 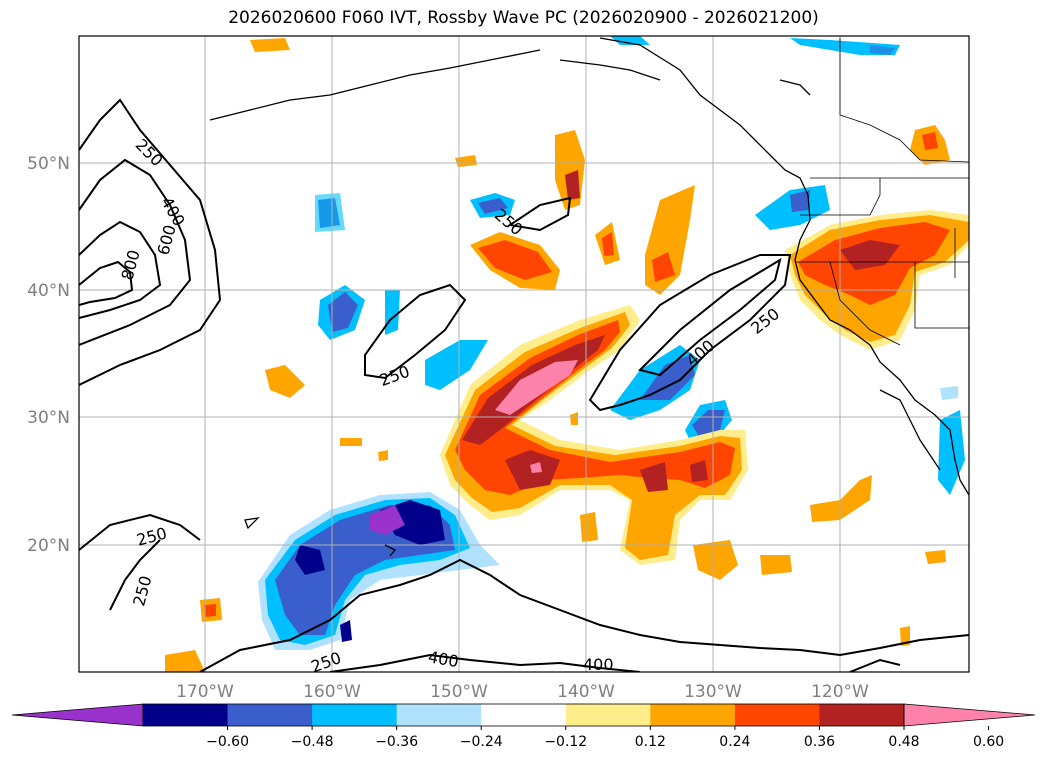 What do you see at coordinates (48, 418) in the screenshot?
I see `lat-label-30: 30°N` at bounding box center [48, 418].